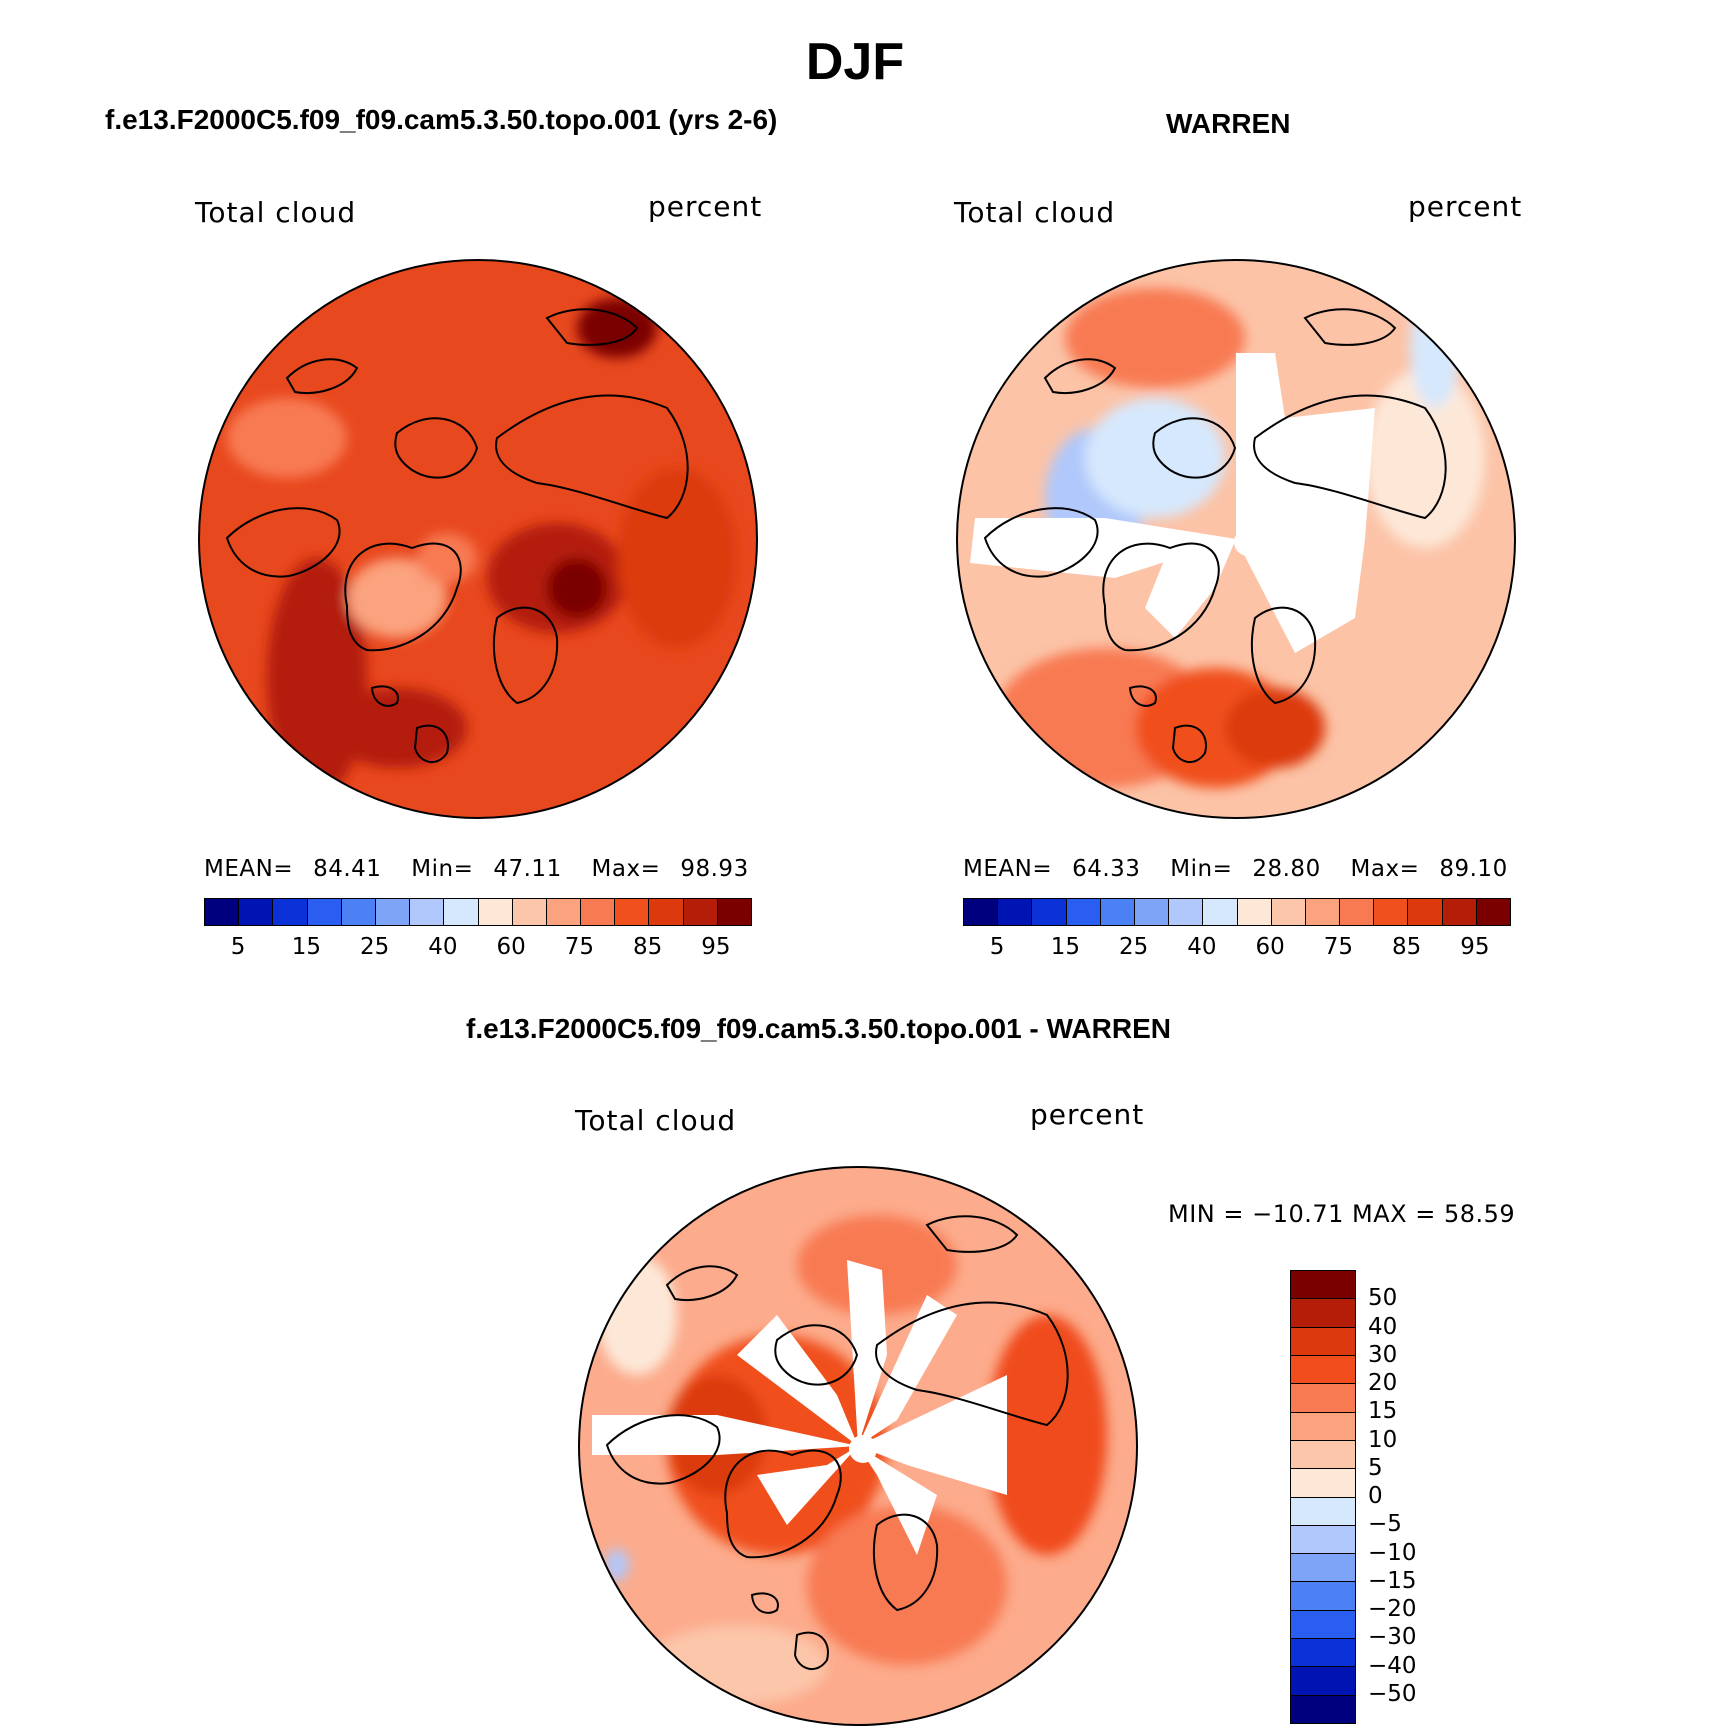  What do you see at coordinates (1392, 1637) in the screenshot?
I see `colorbar-tick-label: −30` at bounding box center [1392, 1637].